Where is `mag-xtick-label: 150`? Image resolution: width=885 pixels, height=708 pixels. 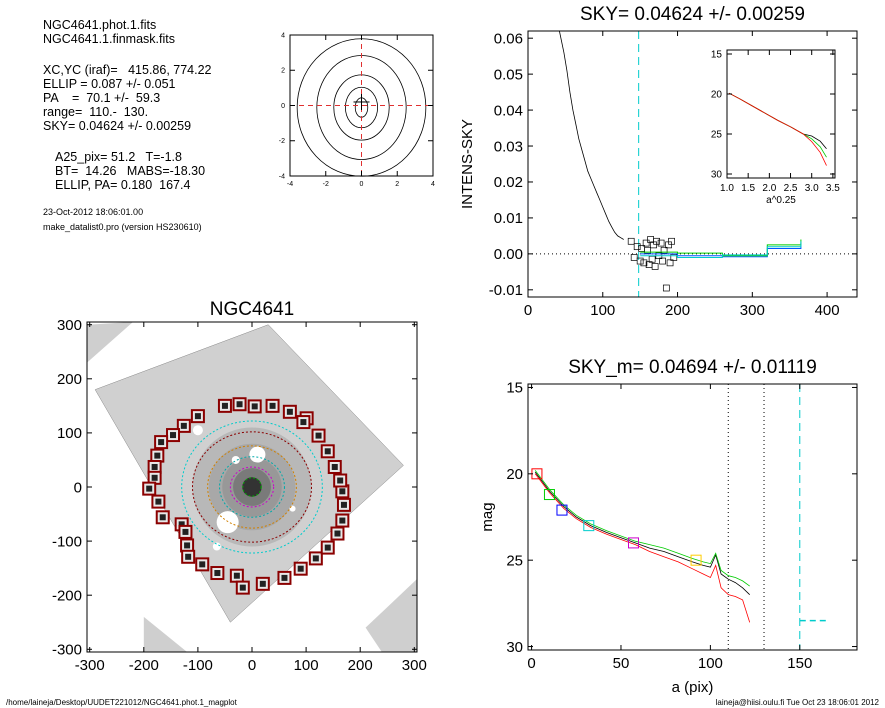
mag-xtick-label: 150 is located at coordinates (799, 663).